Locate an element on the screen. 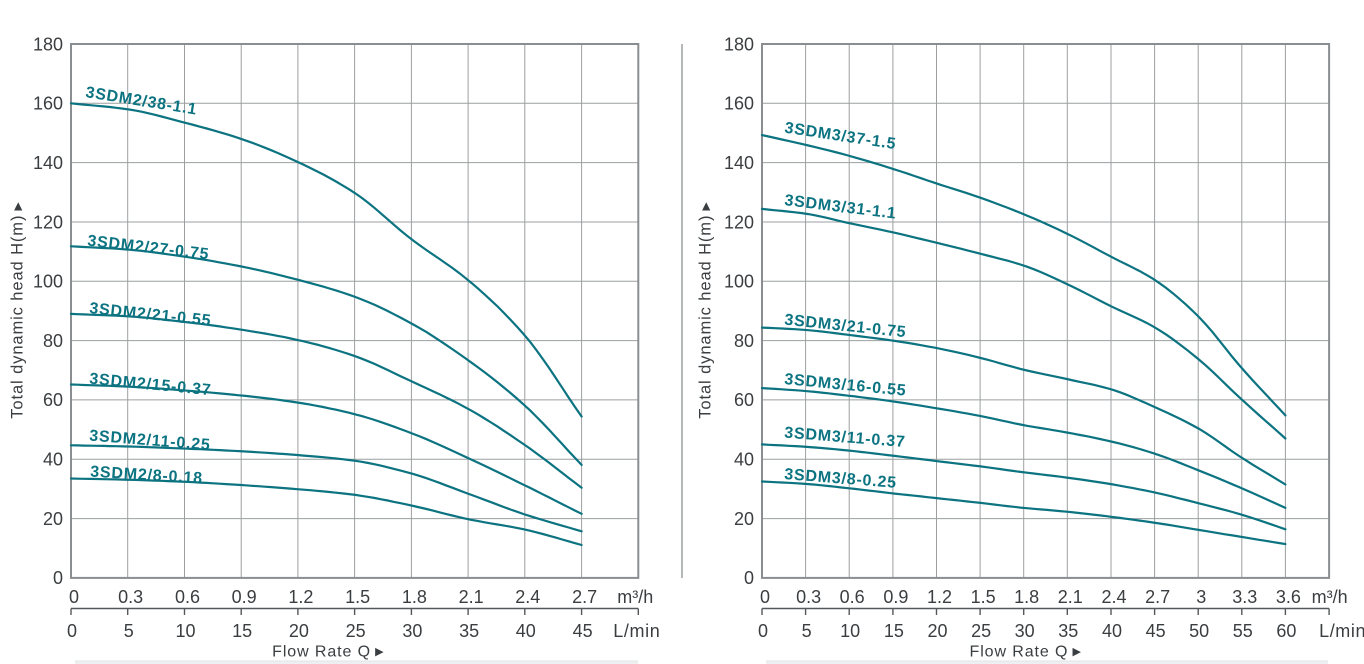 The width and height of the screenshot is (1364, 664). svg-text: 55 is located at coordinates (1243, 631).